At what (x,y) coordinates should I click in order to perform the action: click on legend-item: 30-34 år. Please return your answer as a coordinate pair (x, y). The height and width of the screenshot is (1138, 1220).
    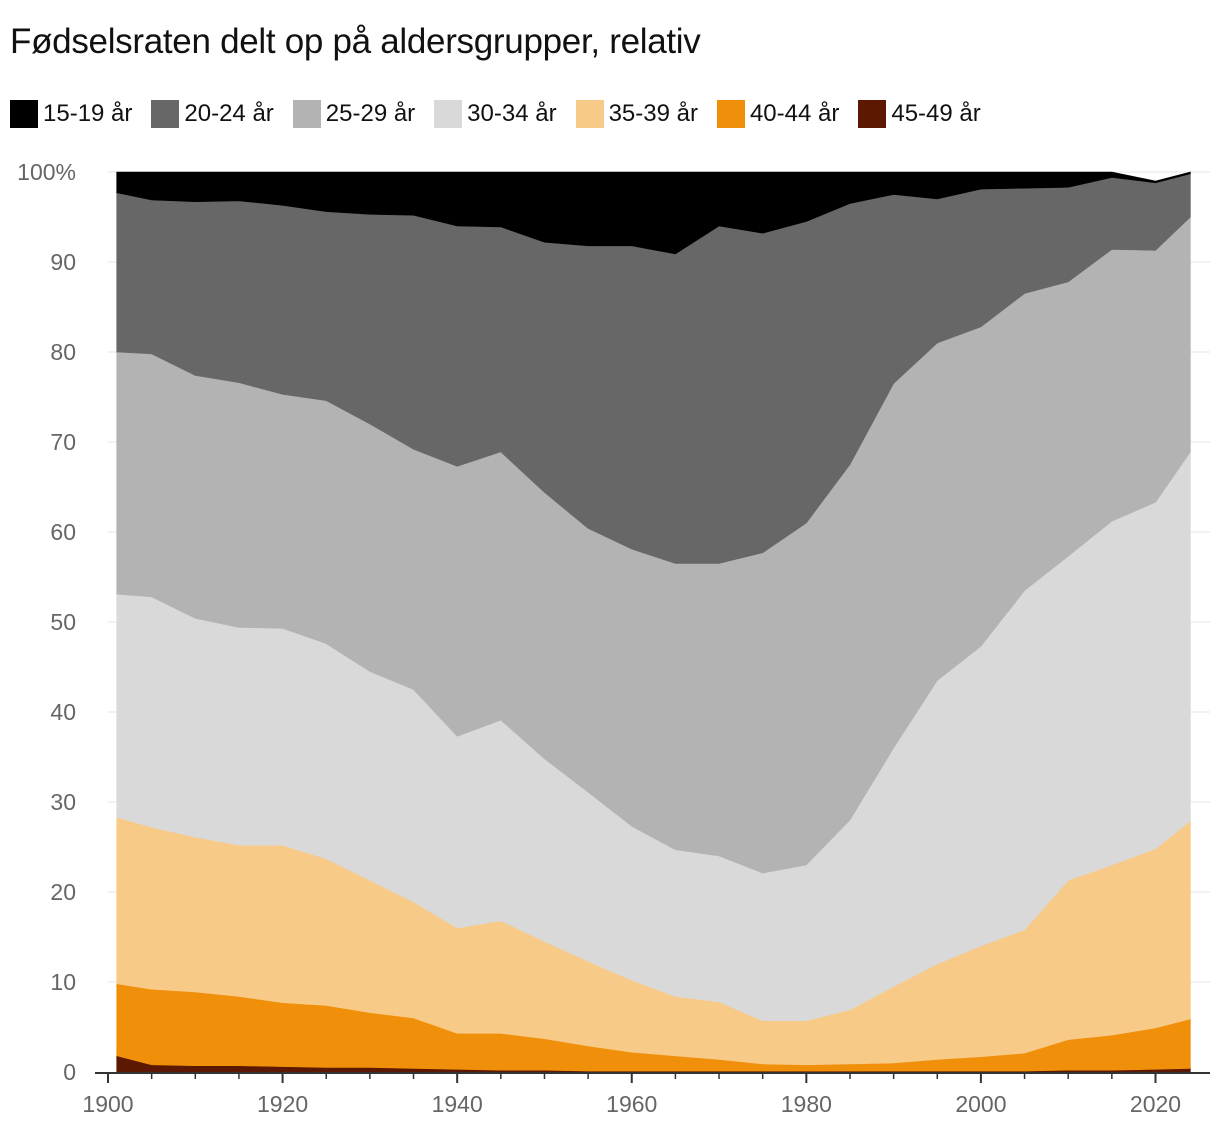
    Looking at the image, I should click on (495, 114).